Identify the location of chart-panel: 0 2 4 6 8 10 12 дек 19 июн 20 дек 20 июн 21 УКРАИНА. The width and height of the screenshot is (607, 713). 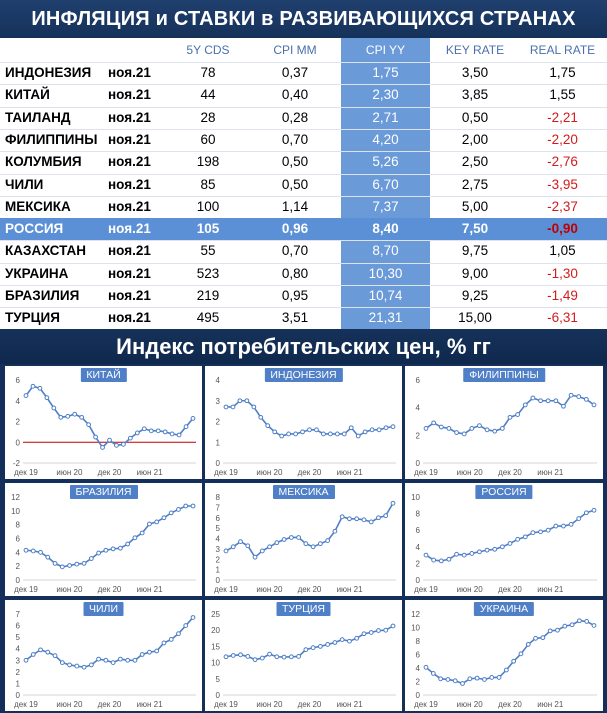
(504, 655).